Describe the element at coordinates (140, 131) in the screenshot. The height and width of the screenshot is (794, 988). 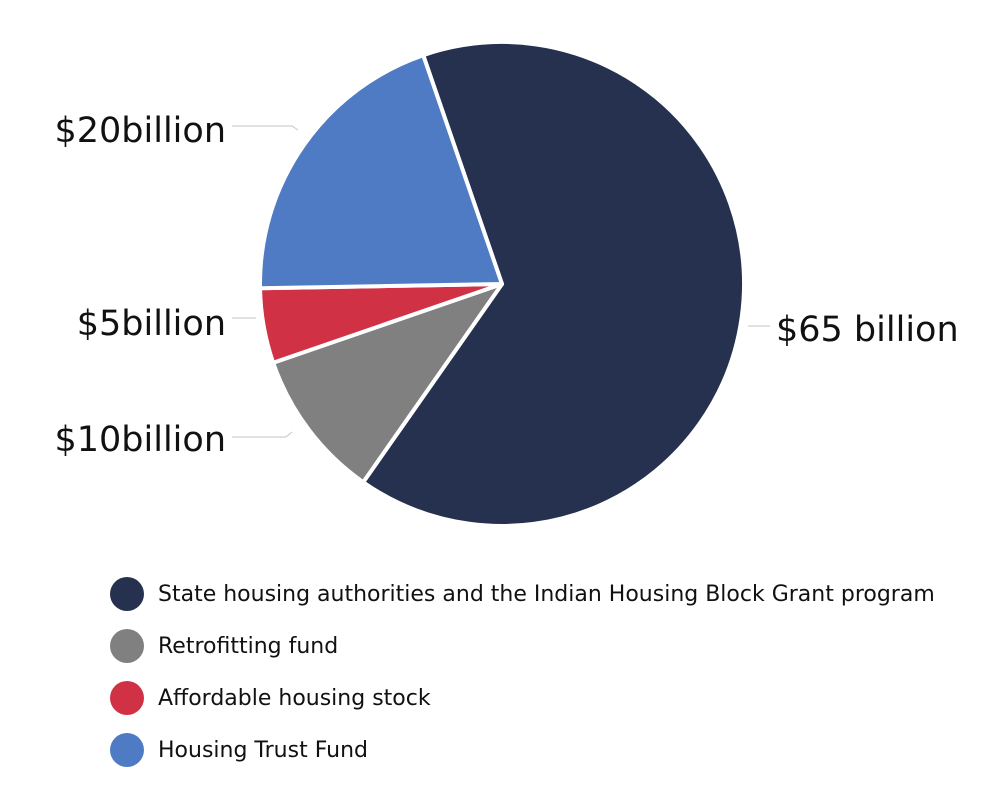
I see `data-label: $20billion` at that location.